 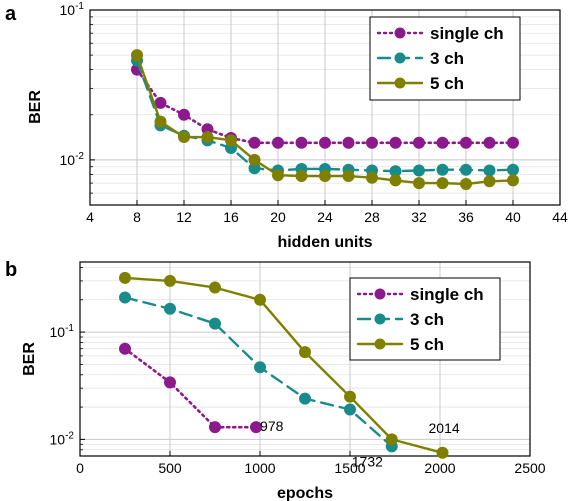 I want to click on annotation-label: 1732, so click(x=367, y=461).